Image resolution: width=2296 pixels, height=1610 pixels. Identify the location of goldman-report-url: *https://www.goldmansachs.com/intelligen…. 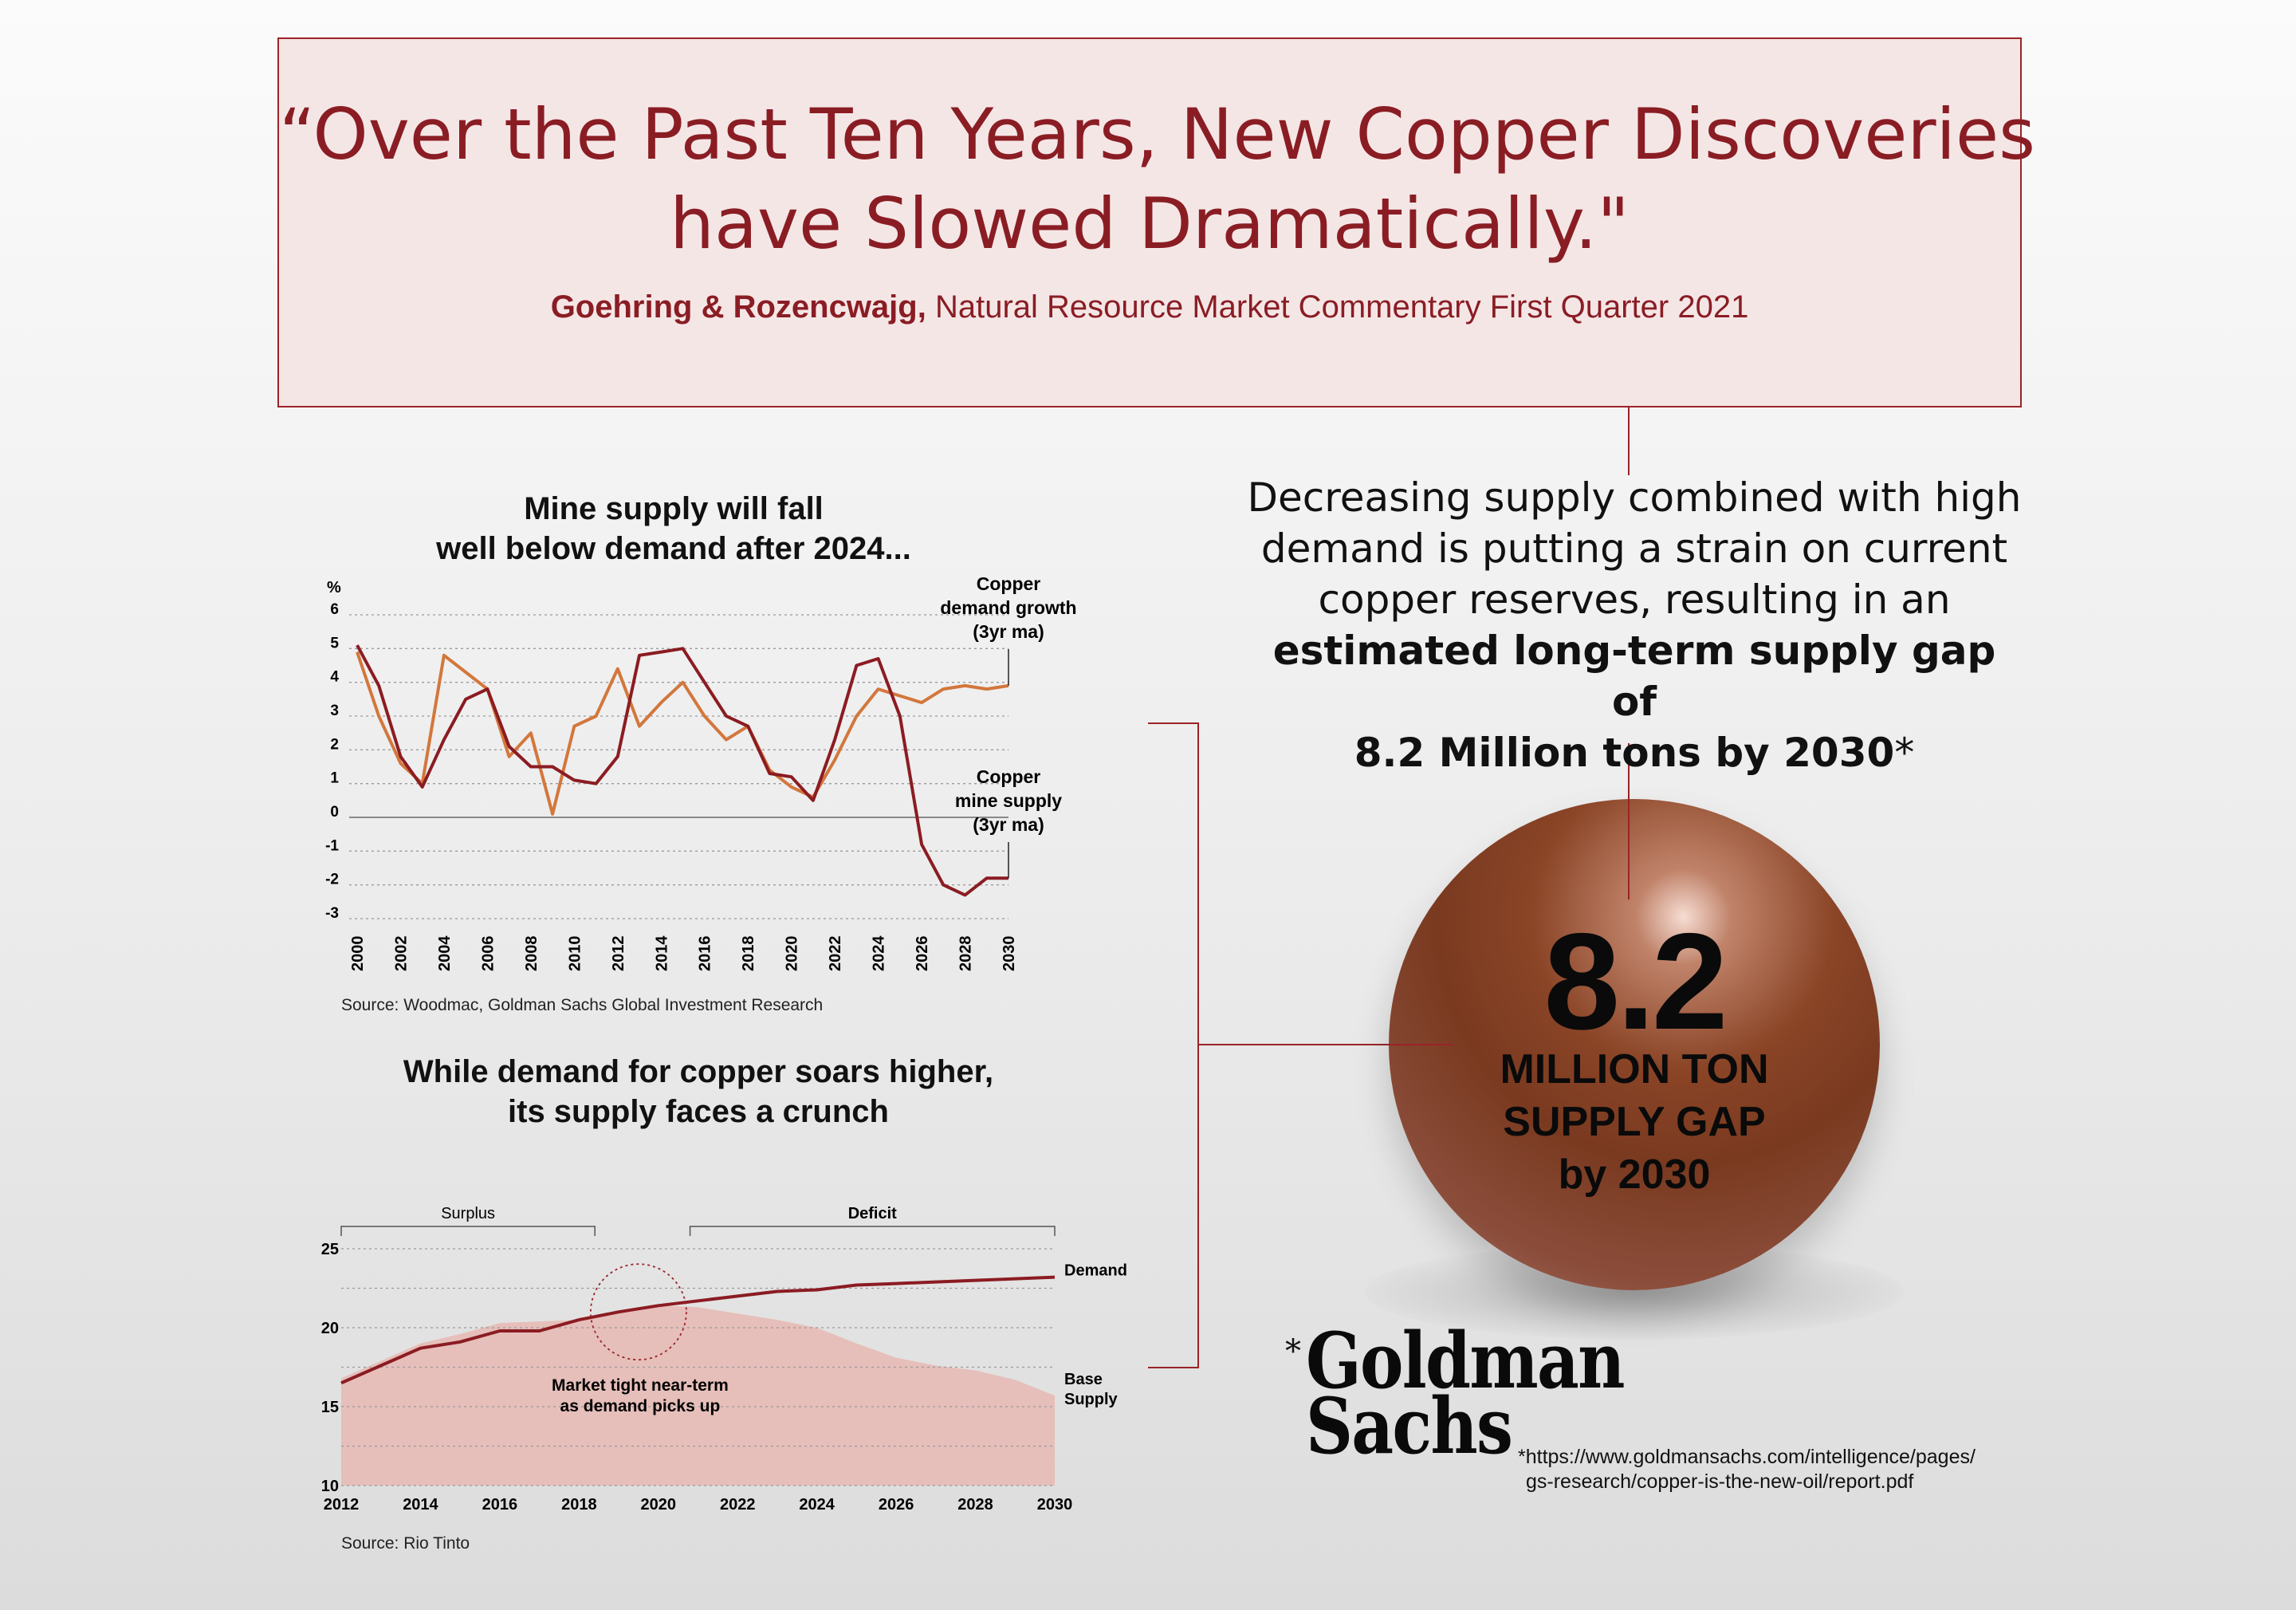
(1747, 1469).